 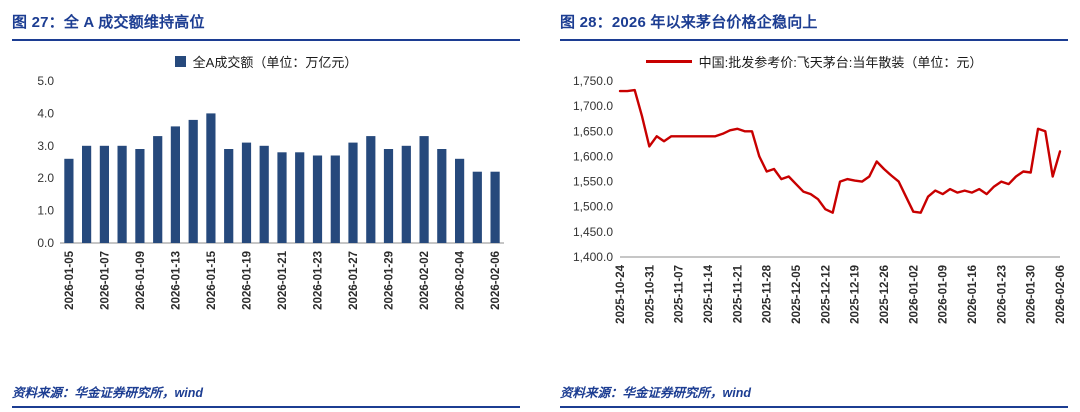 I want to click on svg-text: 2026-01-13, so click(x=176, y=280).